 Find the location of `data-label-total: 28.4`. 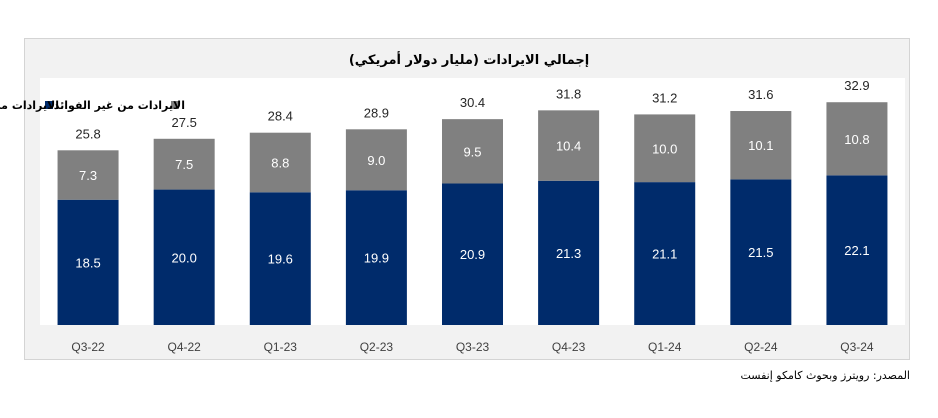

data-label-total: 28.4 is located at coordinates (280, 116).